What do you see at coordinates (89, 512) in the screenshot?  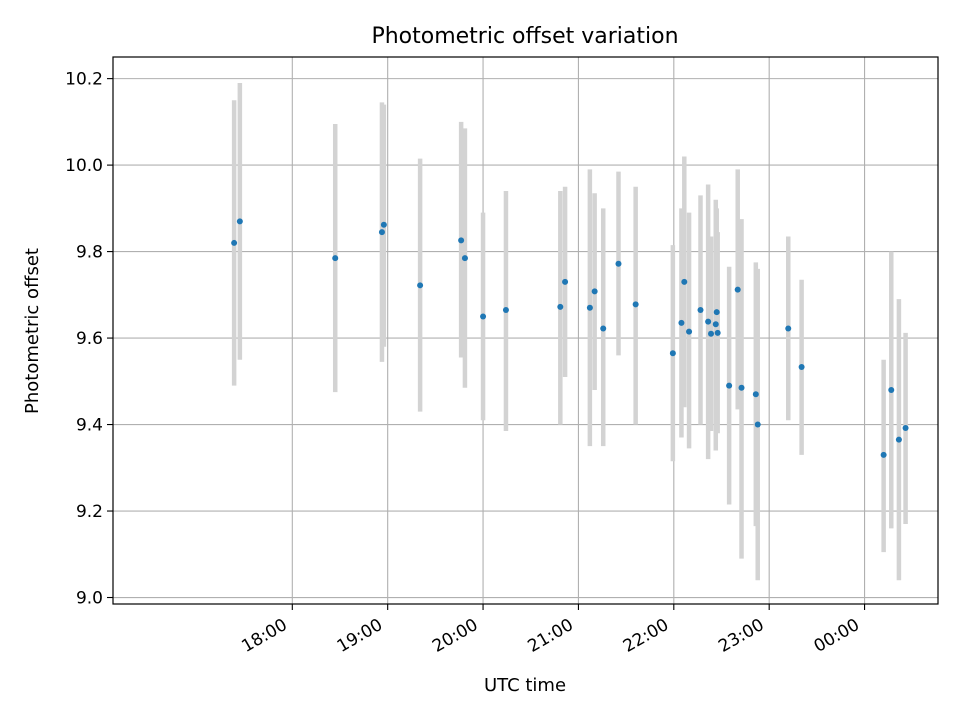 I see `y-tick-label: 9.2` at bounding box center [89, 512].